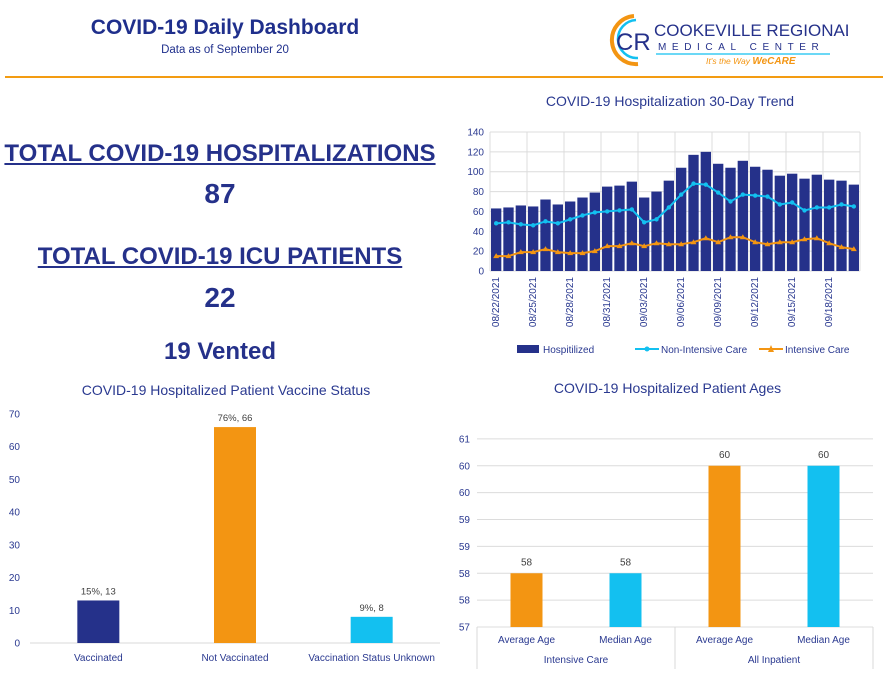  What do you see at coordinates (475, 133) in the screenshot?
I see `y-tick-label: 140` at bounding box center [475, 133].